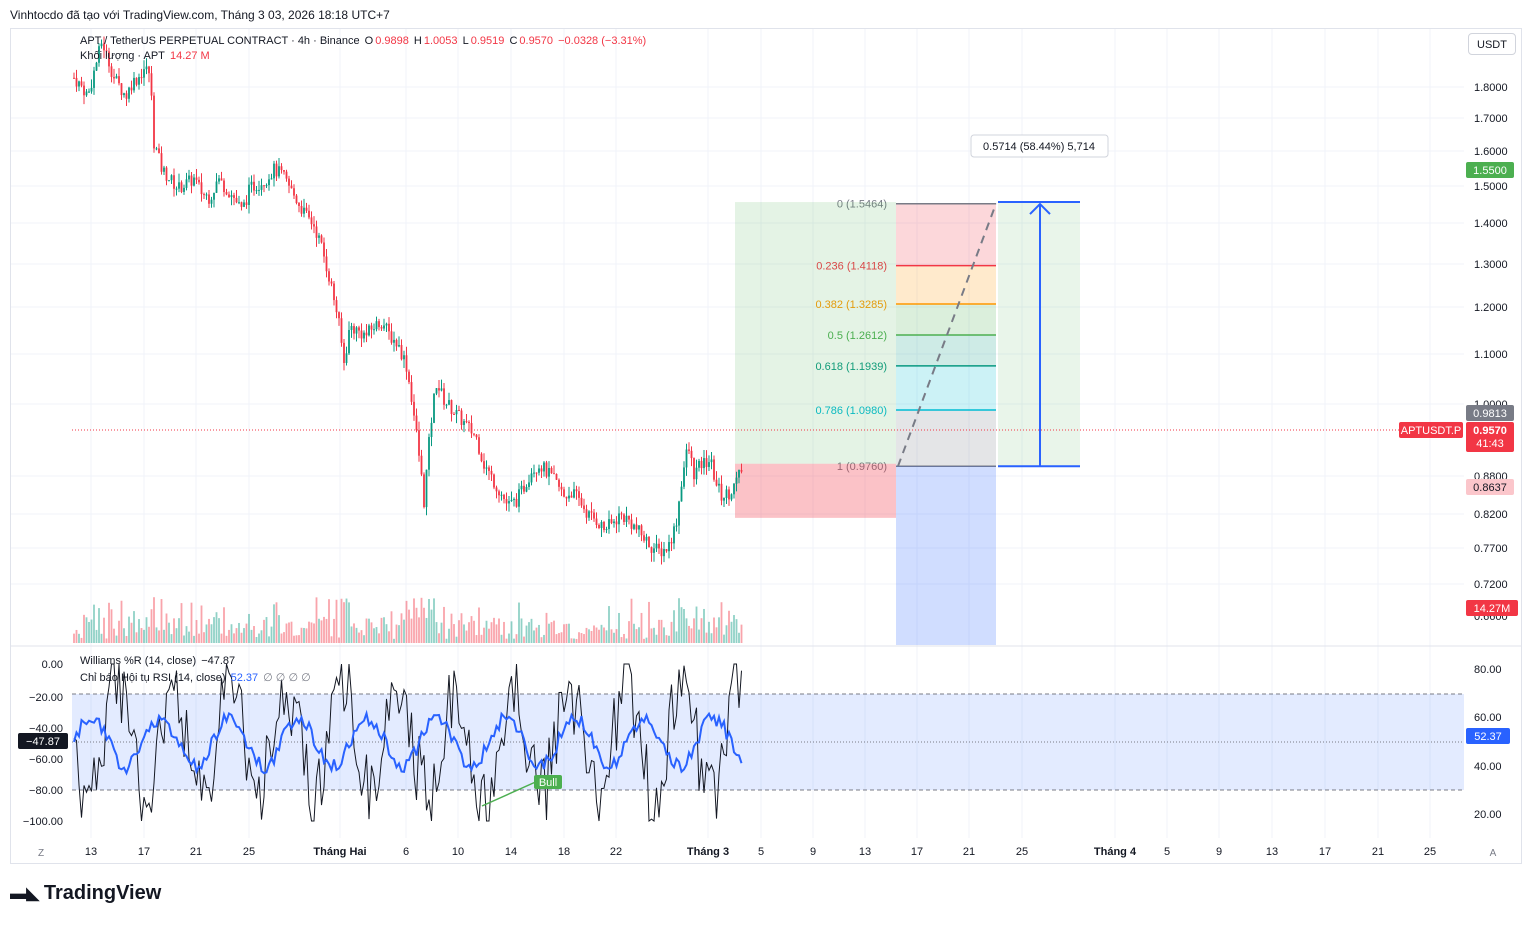 The width and height of the screenshot is (1533, 925). What do you see at coordinates (196, 852) in the screenshot?
I see `time-axis-label: 21` at bounding box center [196, 852].